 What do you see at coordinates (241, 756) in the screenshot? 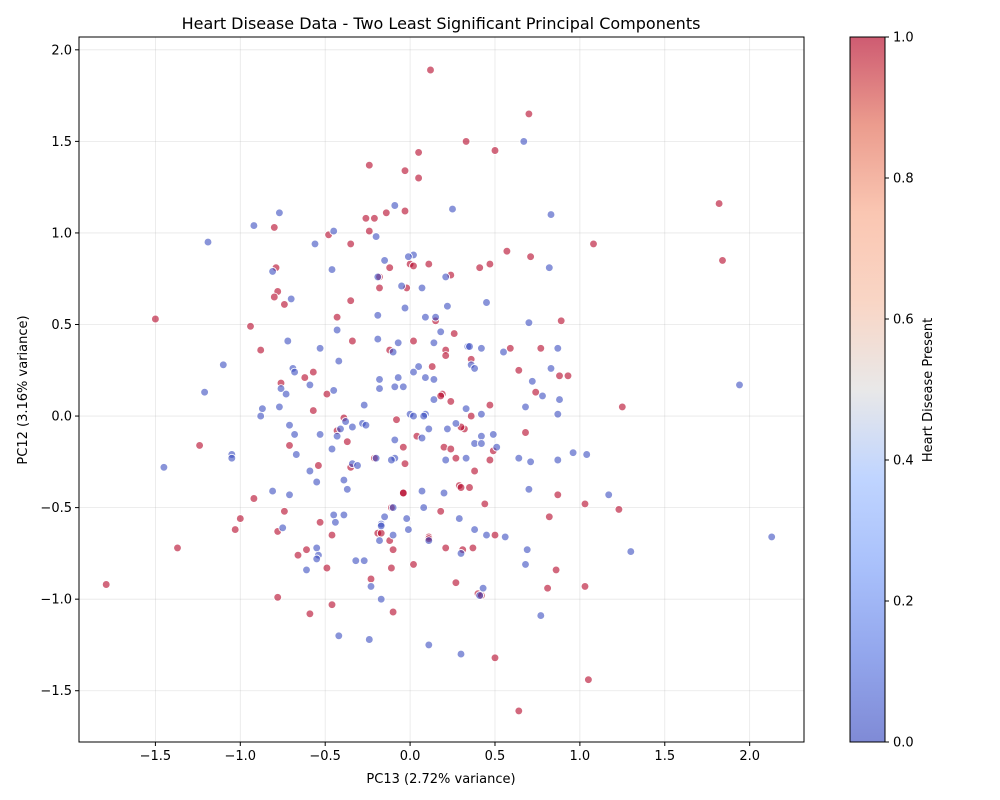
I see `x-tick-label: −1.0` at bounding box center [241, 756].